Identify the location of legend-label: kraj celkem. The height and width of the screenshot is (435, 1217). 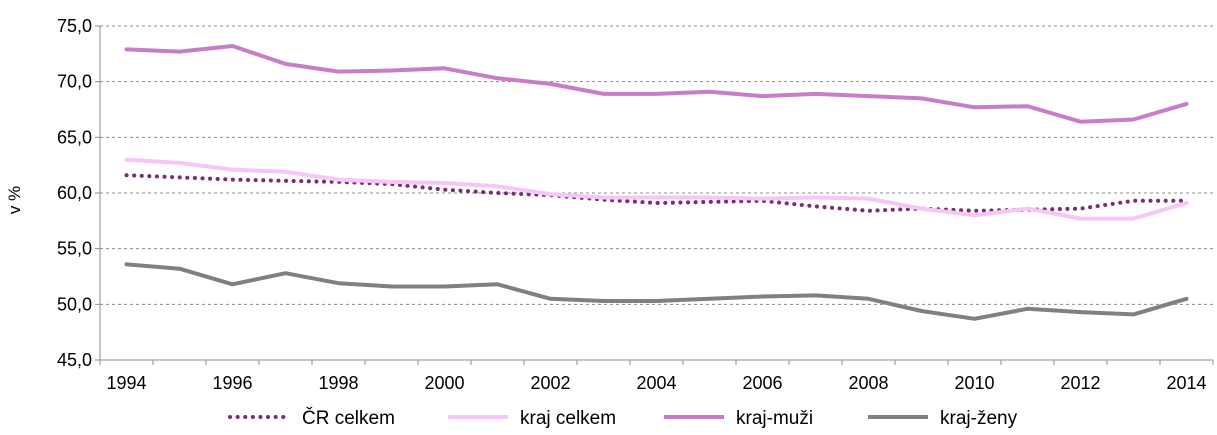
(568, 418).